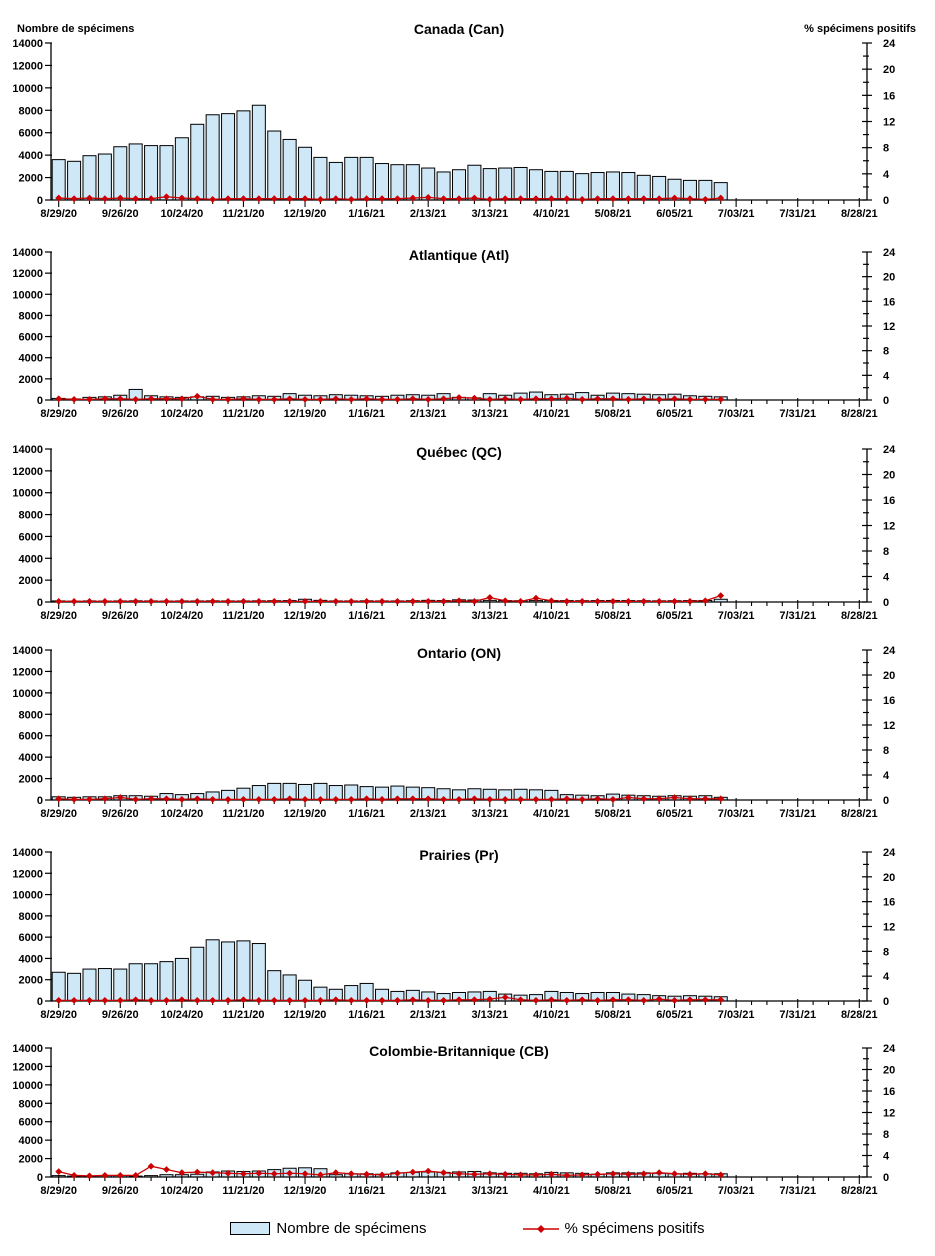  What do you see at coordinates (886, 977) in the screenshot?
I see `y-tick-label-right: 4` at bounding box center [886, 977].